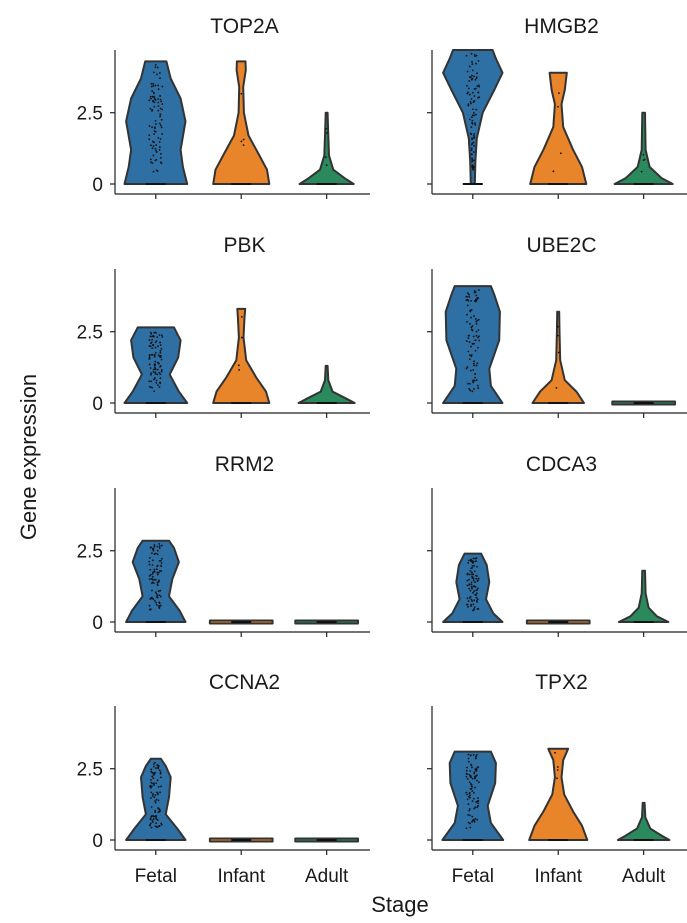 This screenshot has height=923, width=687. I want to click on x-tick-label: Fetal, so click(473, 876).